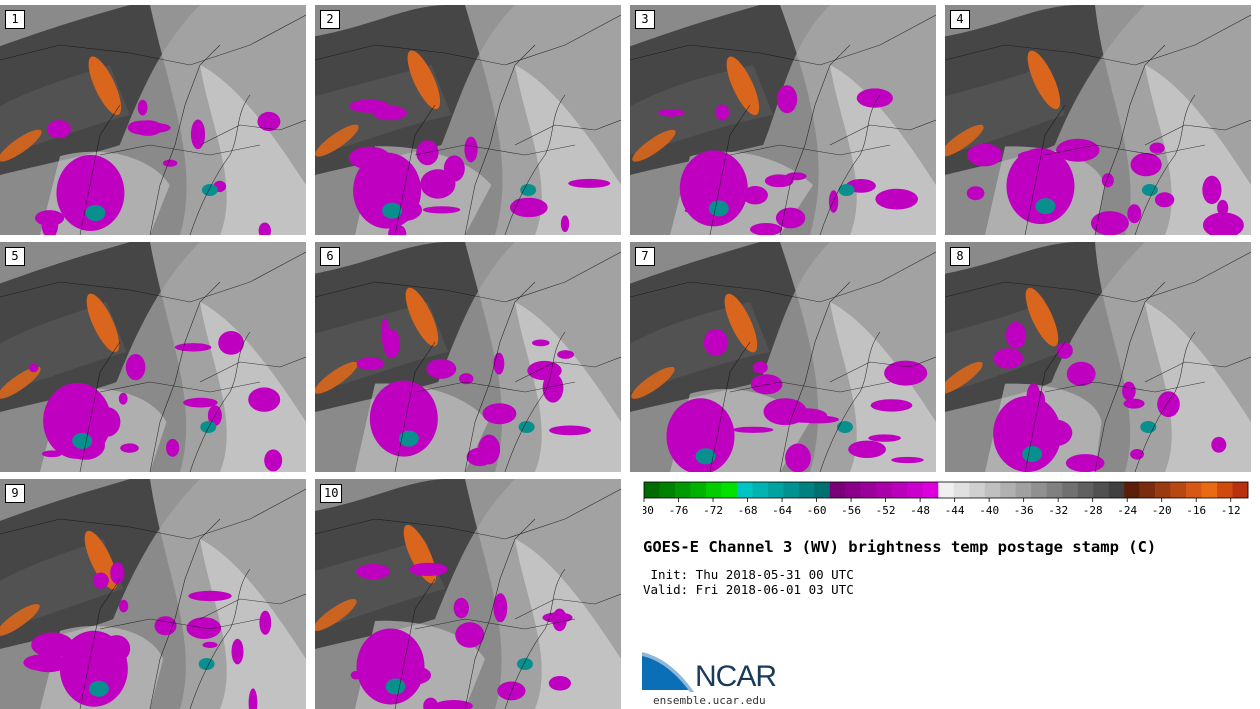 The width and height of the screenshot is (1260, 709). Describe the element at coordinates (153, 357) in the screenshot. I see `postage-stamp-panel: 5` at that location.